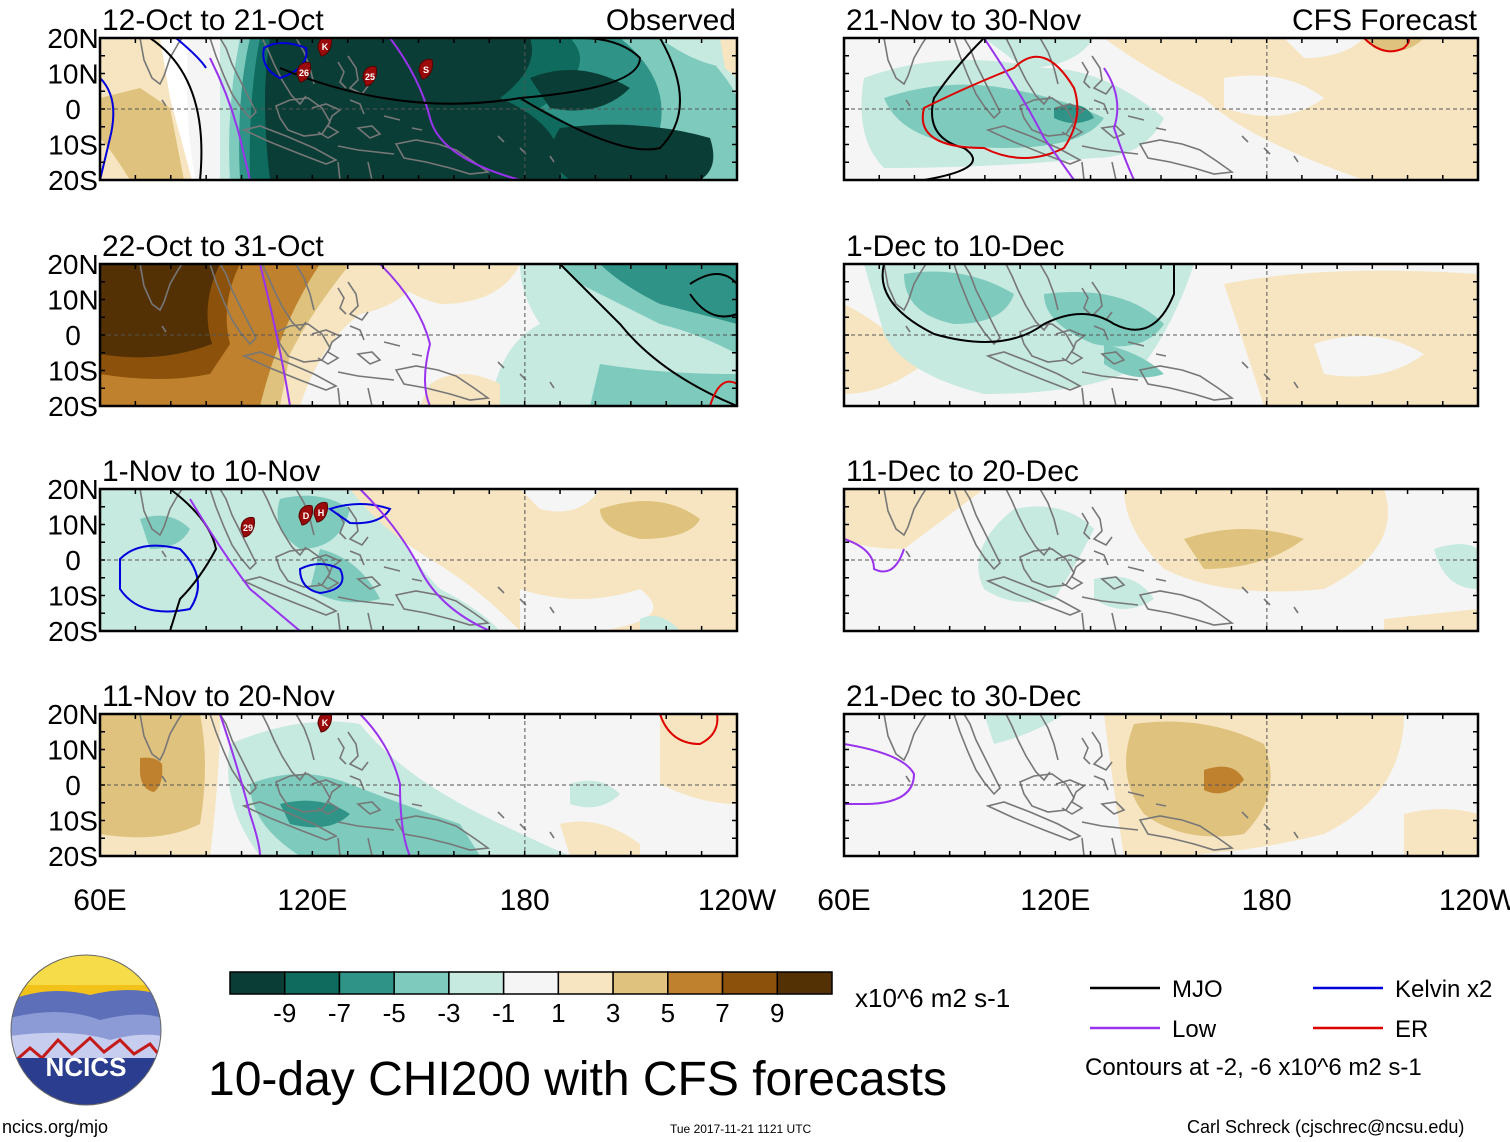  What do you see at coordinates (963, 696) in the screenshot?
I see `panel-period: 21-Dec to 30-Dec` at bounding box center [963, 696].